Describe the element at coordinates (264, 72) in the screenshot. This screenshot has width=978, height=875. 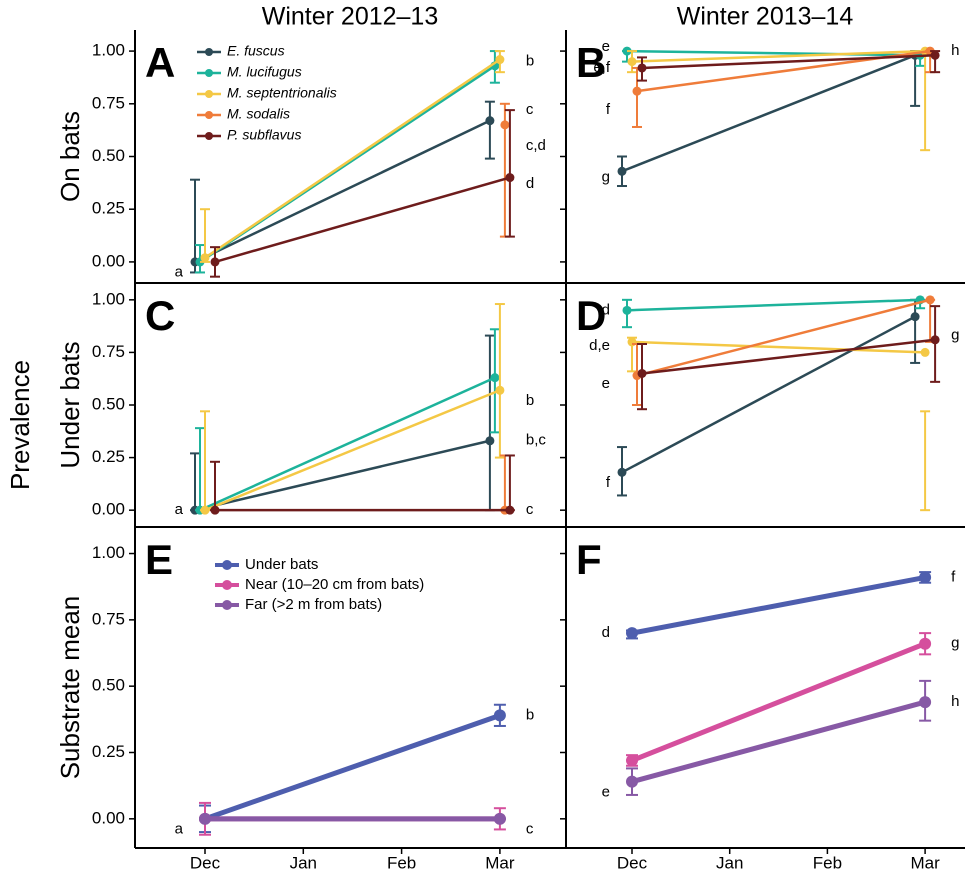
I see `legend-label: M. lucifugus` at that location.